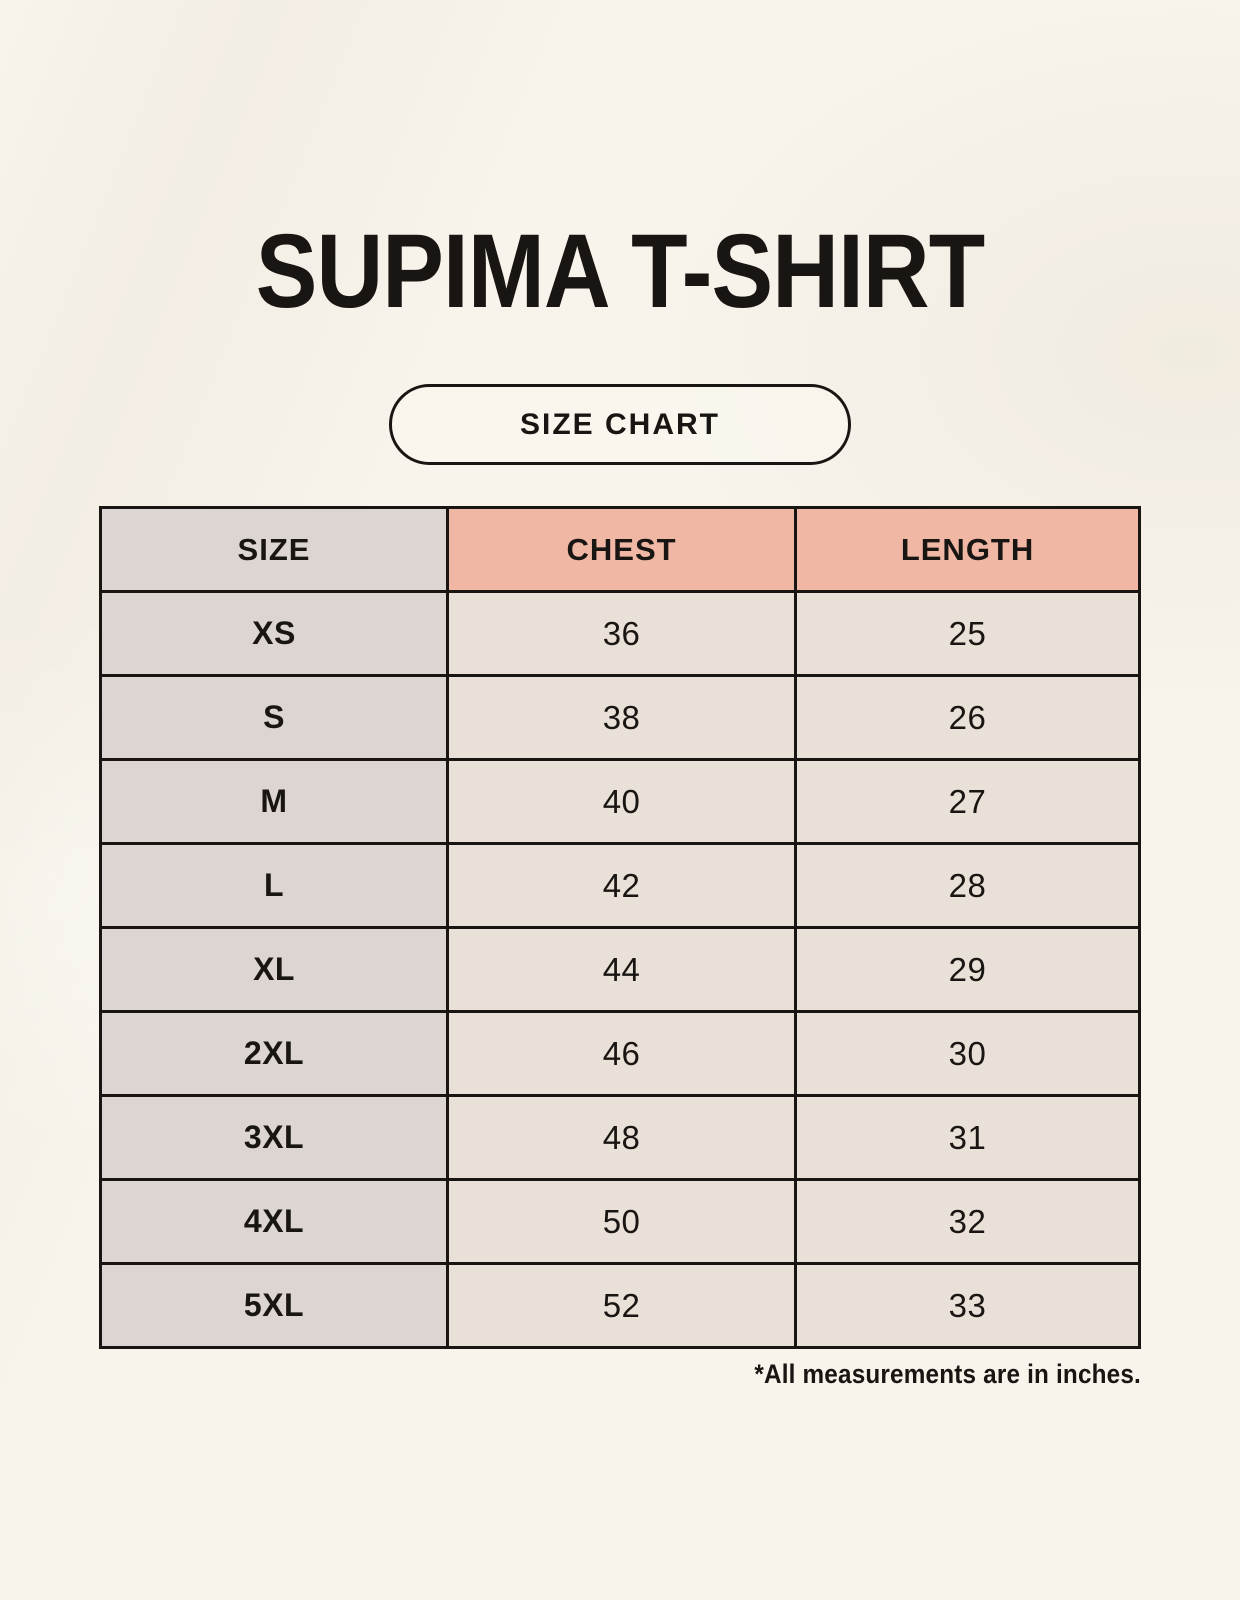 Image resolution: width=1240 pixels, height=1600 pixels. I want to click on row-chest-value: 44, so click(622, 969).